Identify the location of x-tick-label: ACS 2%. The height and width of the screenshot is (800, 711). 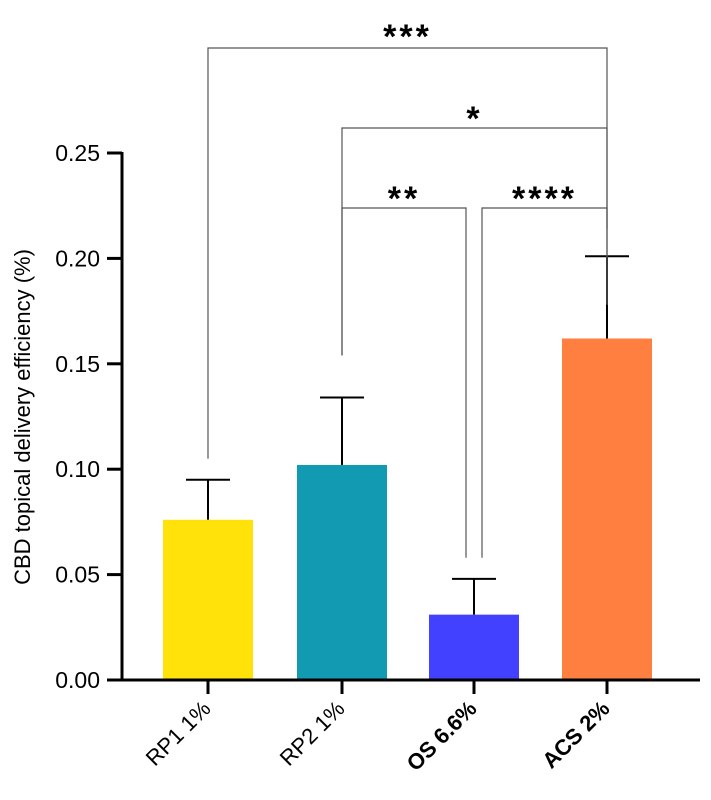
(575, 734).